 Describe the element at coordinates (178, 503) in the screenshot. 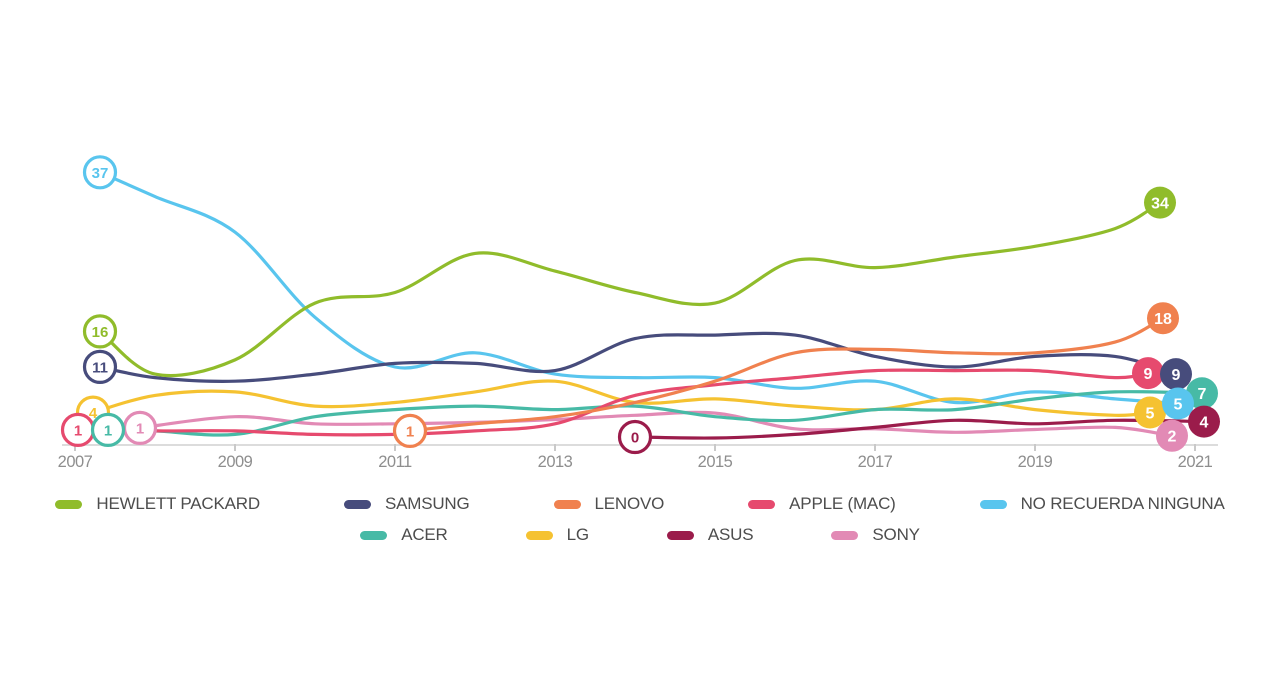

I see `legend-label: HEWLETT PACKARD` at that location.